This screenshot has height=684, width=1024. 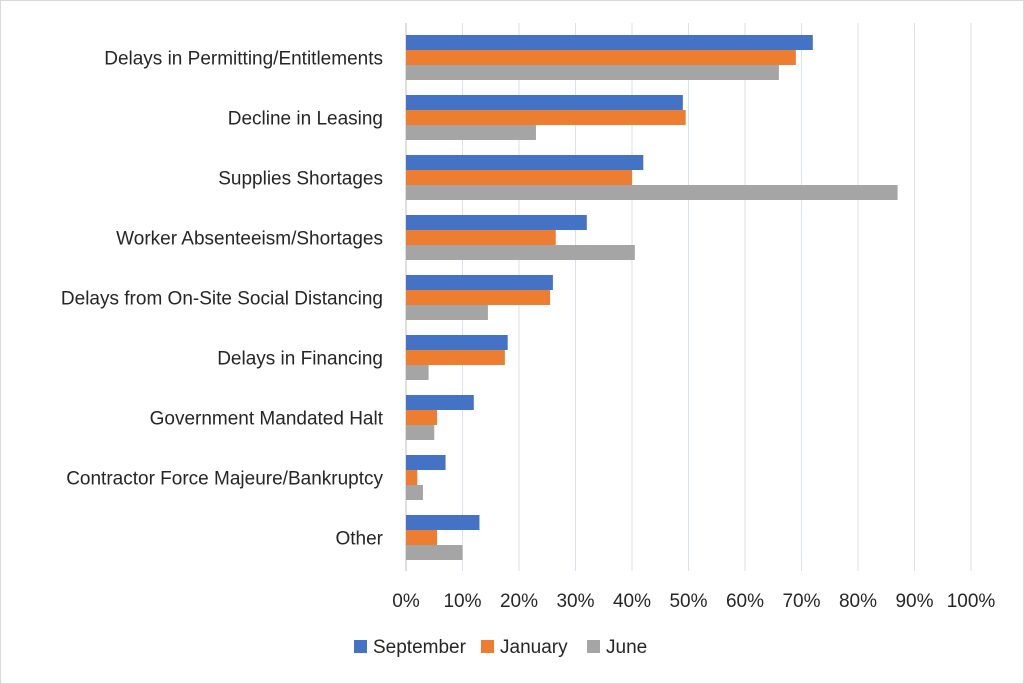 I want to click on x-tick-label: 20%, so click(x=519, y=601).